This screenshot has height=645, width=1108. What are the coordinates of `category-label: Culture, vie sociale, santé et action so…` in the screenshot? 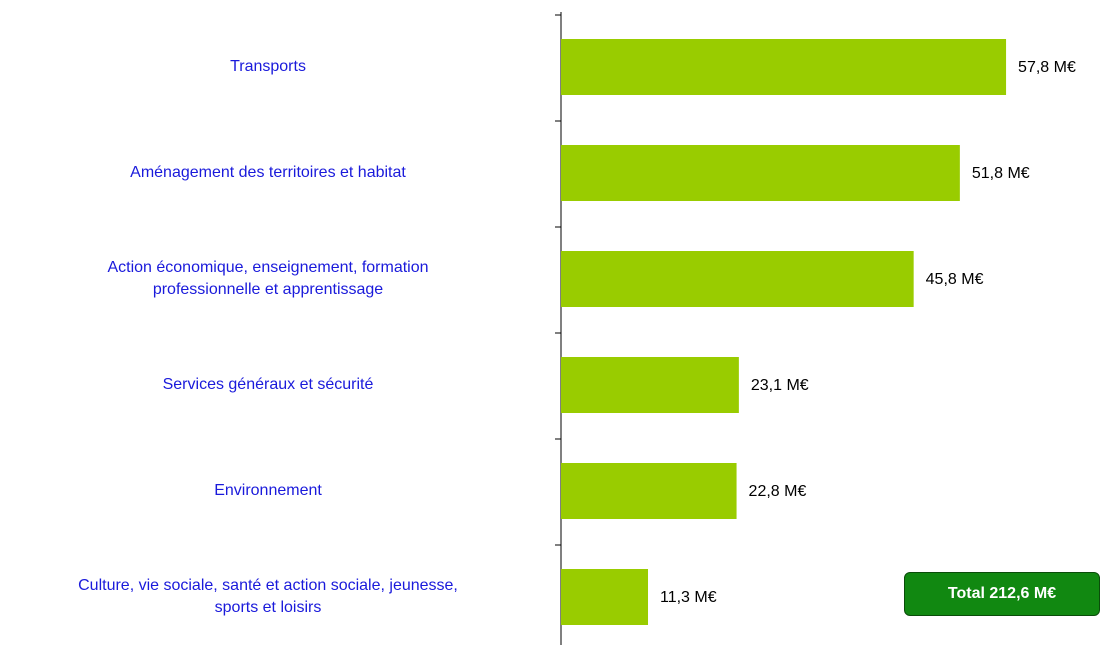 It's located at (268, 596).